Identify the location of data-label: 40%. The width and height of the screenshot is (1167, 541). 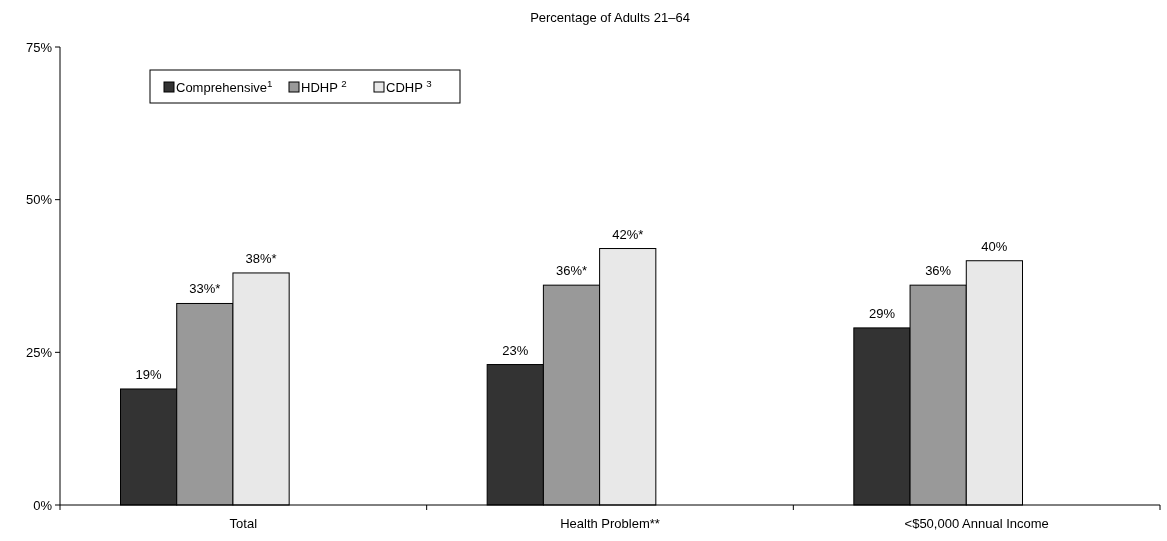
(994, 246).